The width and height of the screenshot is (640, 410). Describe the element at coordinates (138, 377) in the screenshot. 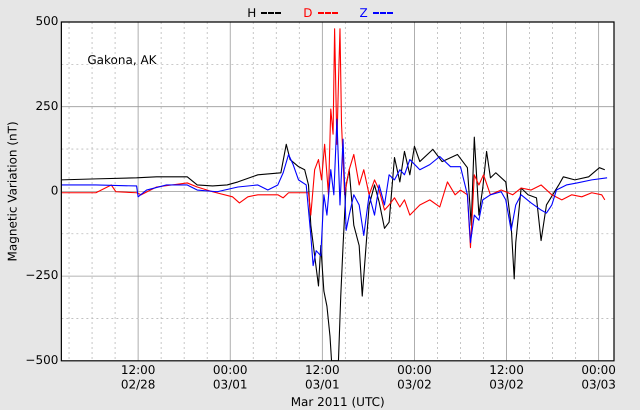

I see `x-tick-label: 12:00 02/28` at that location.